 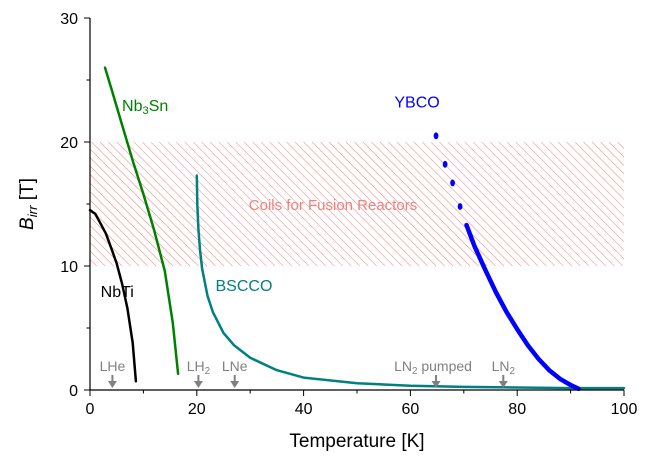 What do you see at coordinates (145, 111) in the screenshot?
I see `series-label-sub: 3` at bounding box center [145, 111].